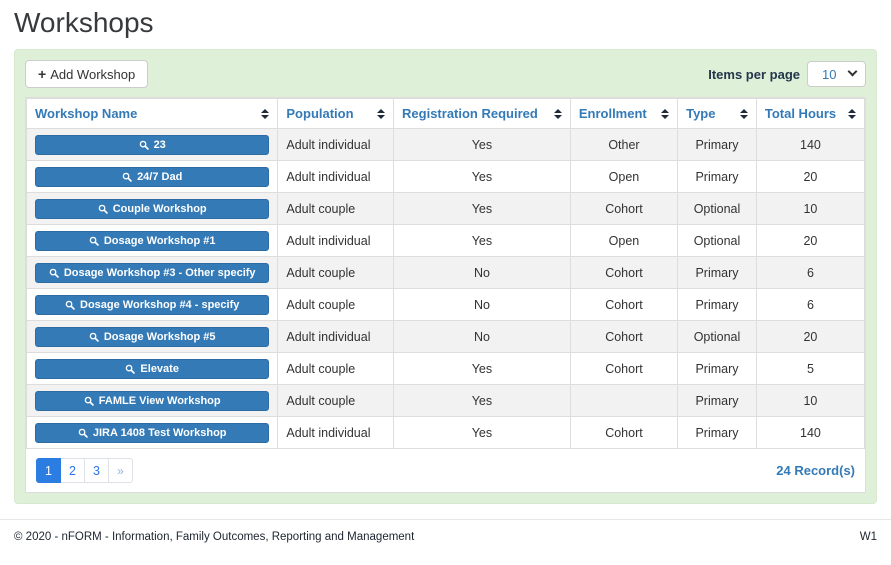  I want to click on workshop-link-button: Elevate, so click(152, 368).